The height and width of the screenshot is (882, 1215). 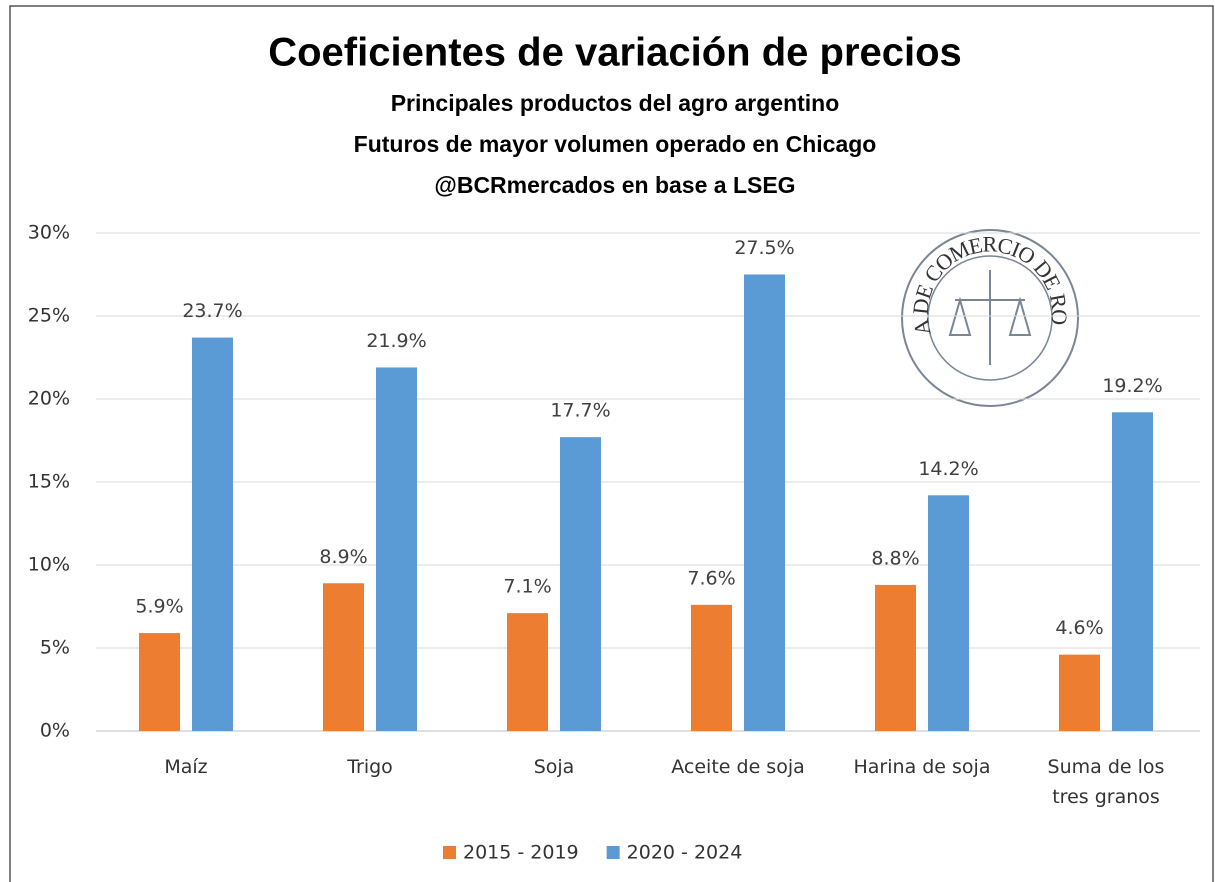 What do you see at coordinates (685, 853) in the screenshot?
I see `legend-label: 2020 - 2024` at bounding box center [685, 853].